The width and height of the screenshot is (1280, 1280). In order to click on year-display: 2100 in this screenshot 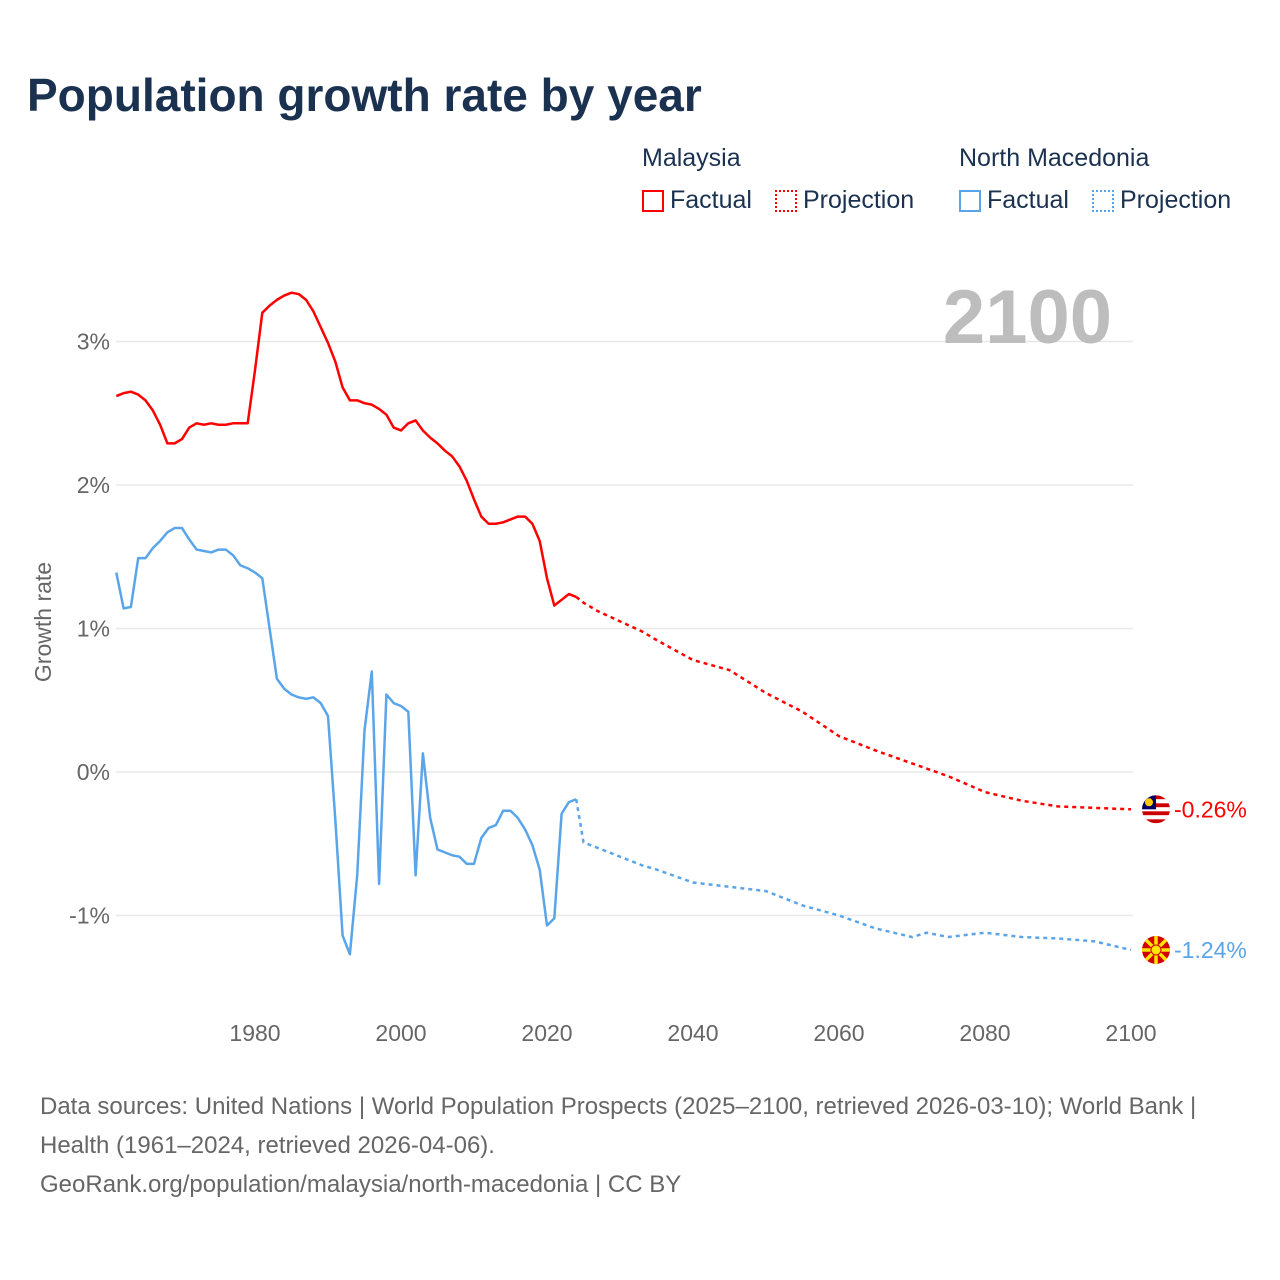, I will do `click(1027, 317)`.